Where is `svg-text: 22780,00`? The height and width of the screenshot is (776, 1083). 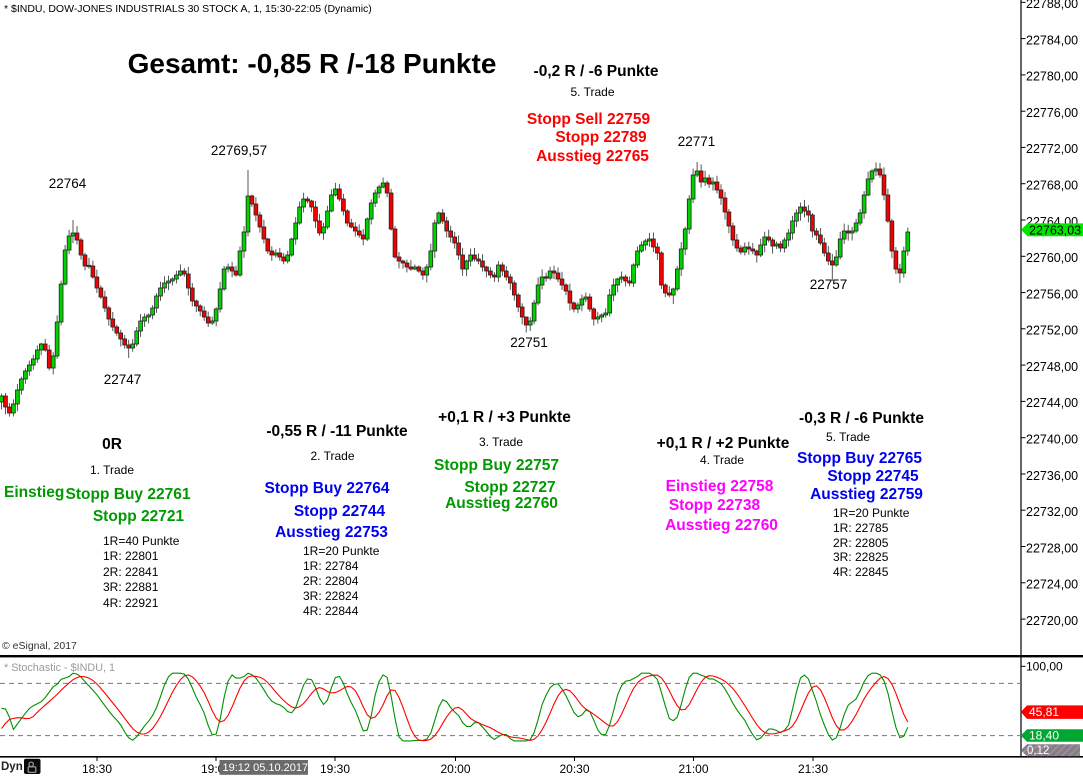
svg-text: 22780,00 is located at coordinates (1052, 77).